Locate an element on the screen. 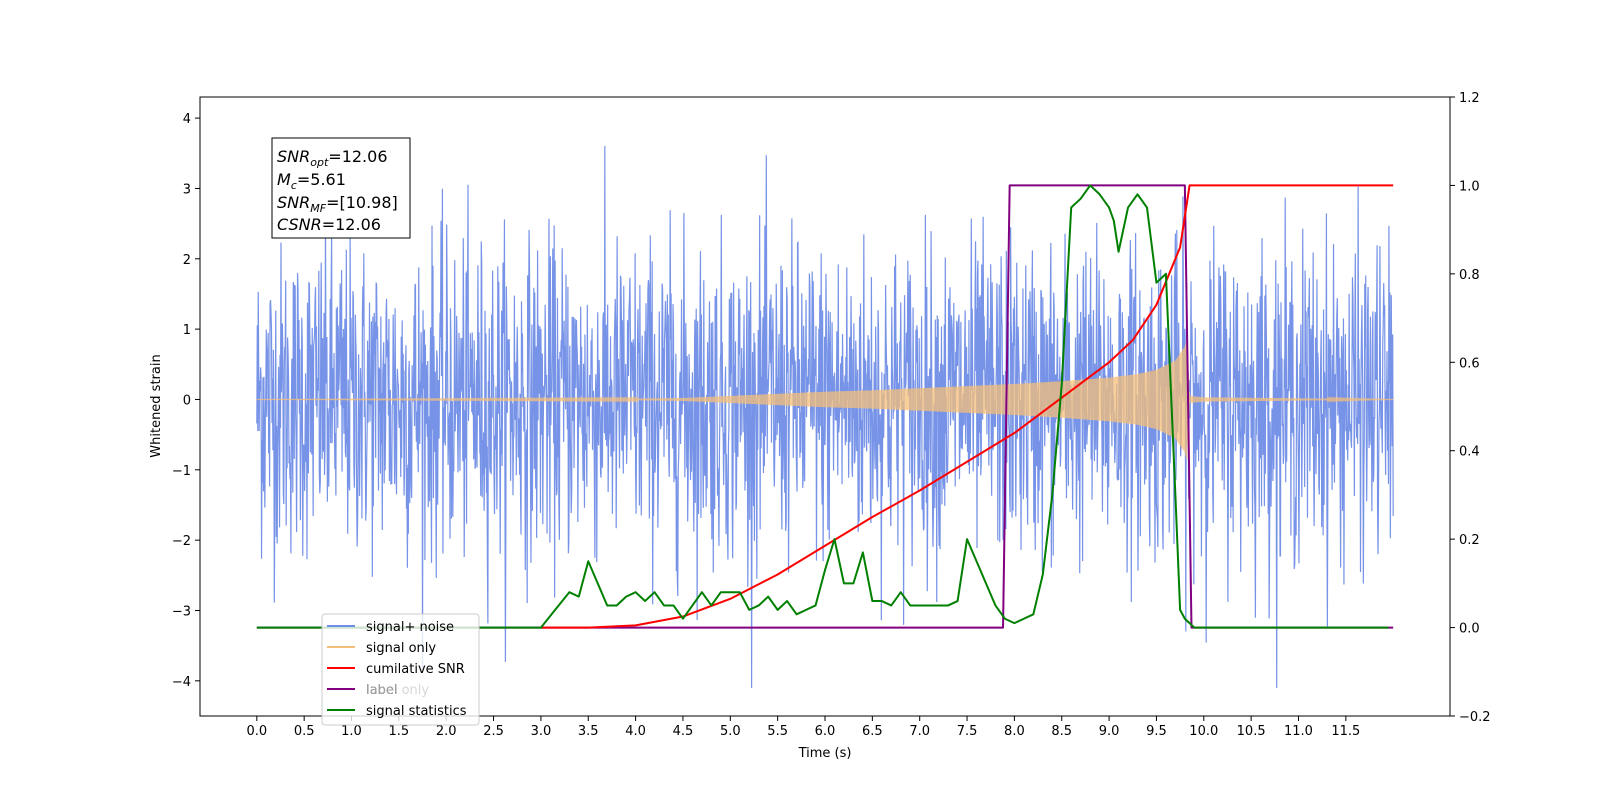 The image size is (1600, 800). annotation-csnr: CSNR=12.06 is located at coordinates (329, 224).